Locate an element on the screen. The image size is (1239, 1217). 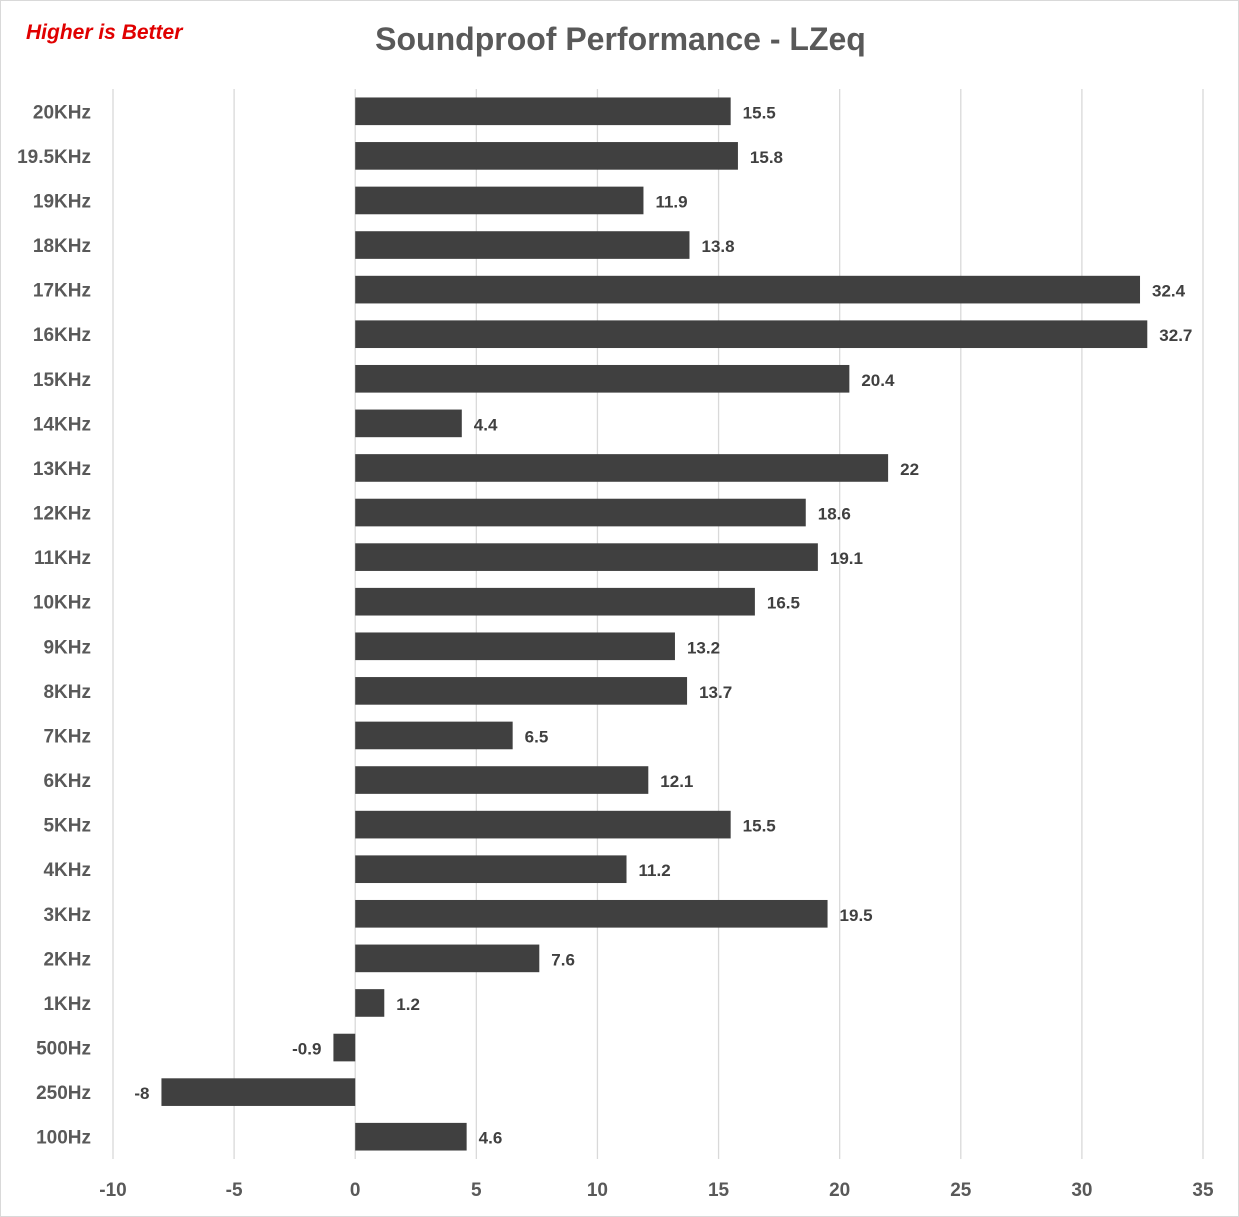
x-tick-label: 30 is located at coordinates (1081, 1190).